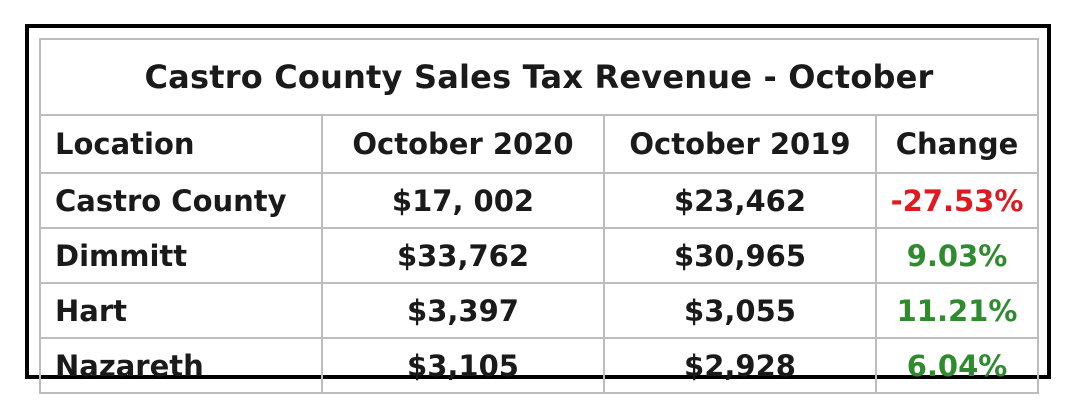 The image size is (1075, 405). Describe the element at coordinates (957, 144) in the screenshot. I see `header-change: Change` at that location.